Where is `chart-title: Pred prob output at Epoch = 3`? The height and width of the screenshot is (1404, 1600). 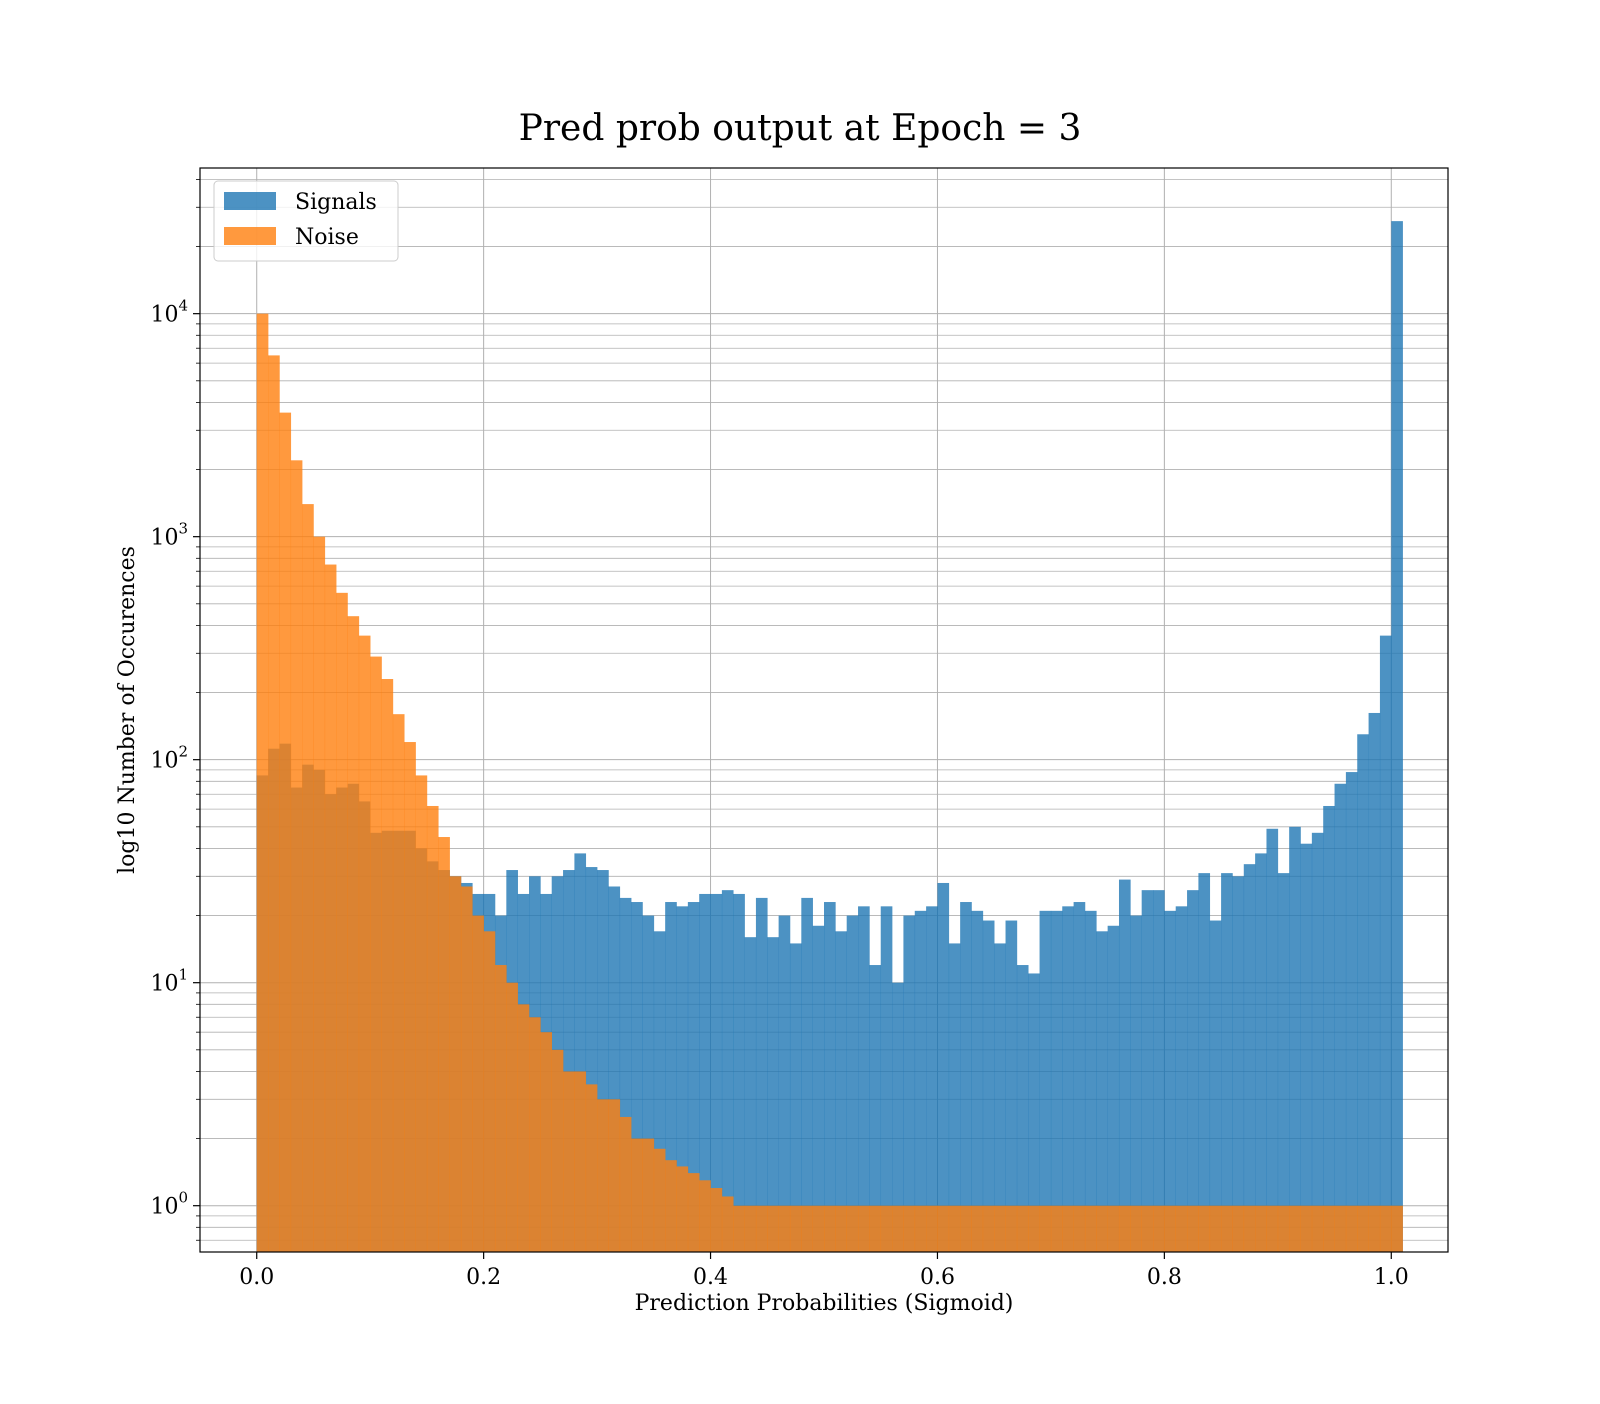
chart-title: Pred prob output at Epoch = 3 is located at coordinates (800, 128).